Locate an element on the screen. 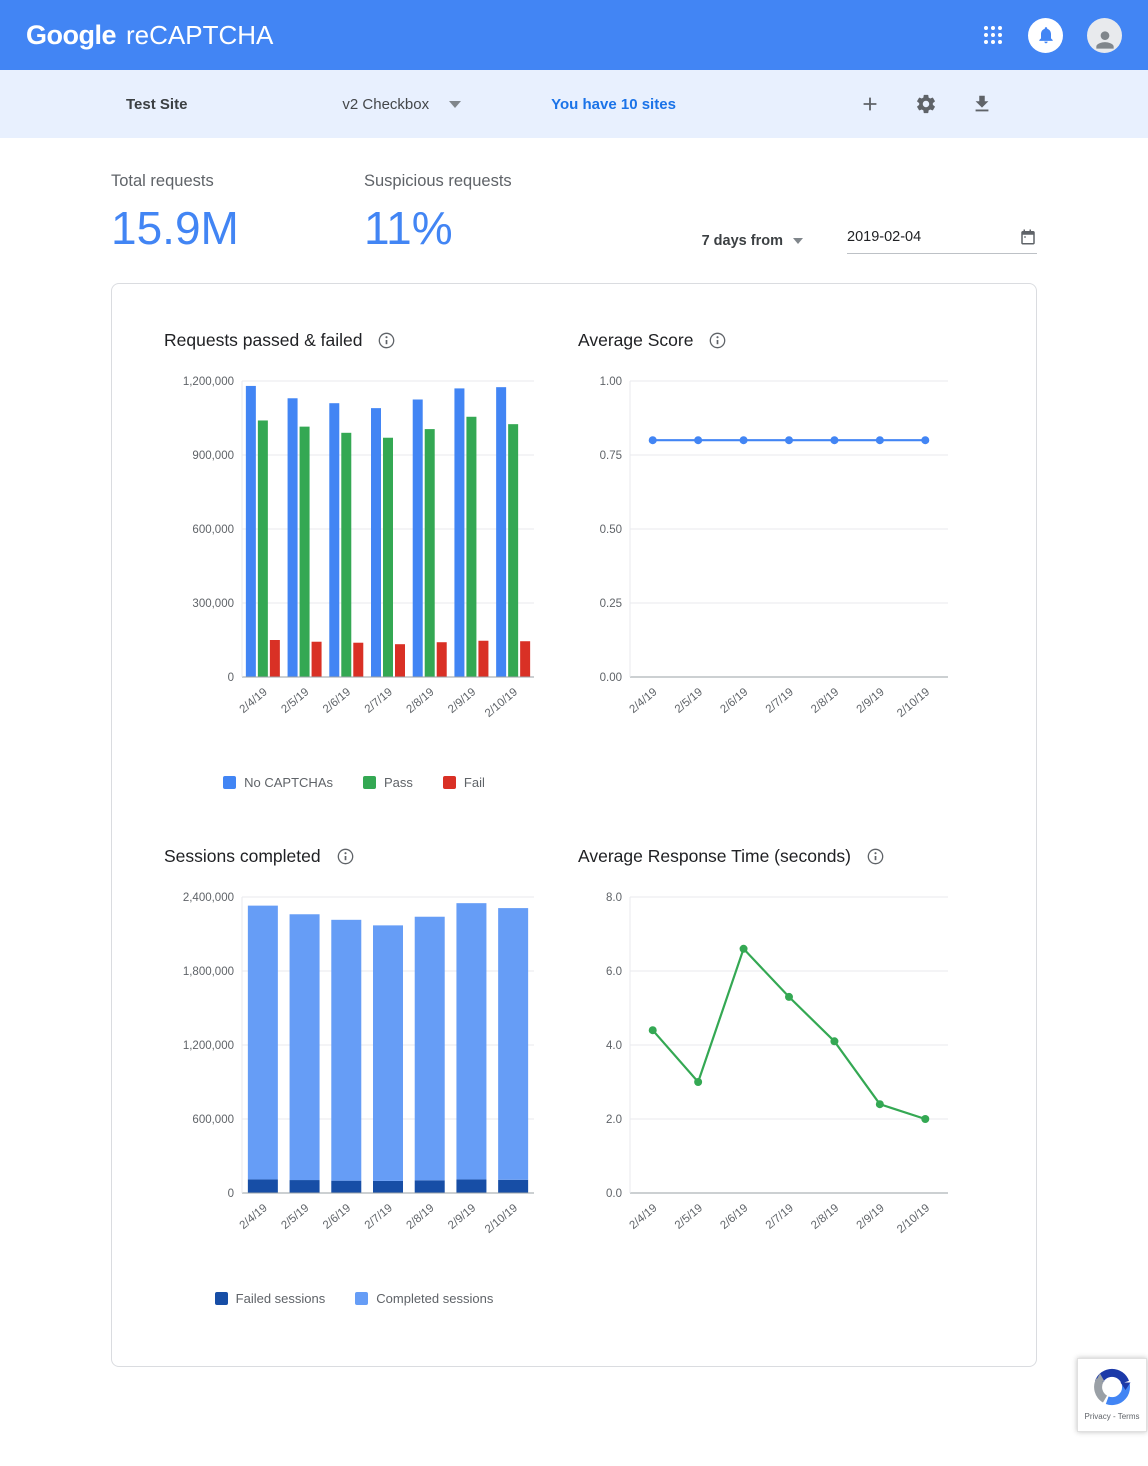 This screenshot has height=1466, width=1148. svg-text: 1,800,000 is located at coordinates (208, 972).